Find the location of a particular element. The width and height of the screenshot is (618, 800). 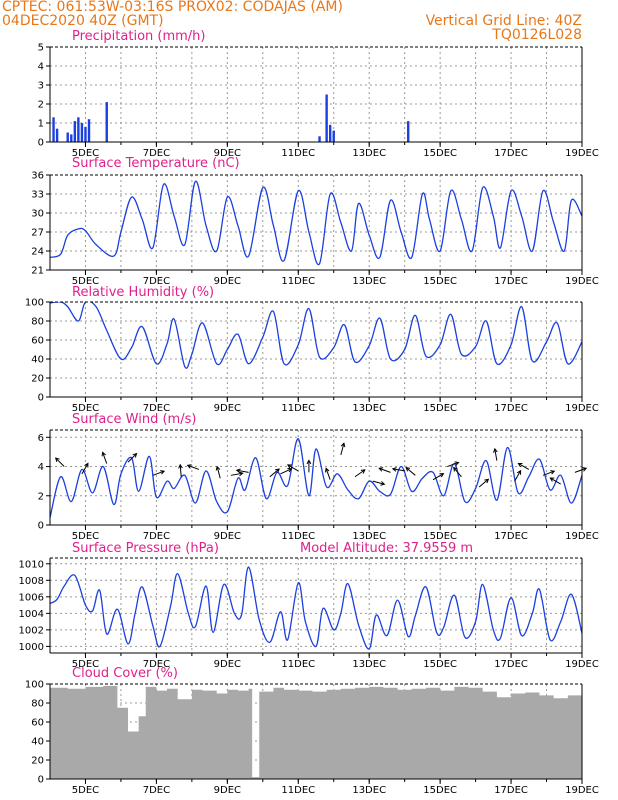

y-tick-label: 3 is located at coordinates (41, 86).